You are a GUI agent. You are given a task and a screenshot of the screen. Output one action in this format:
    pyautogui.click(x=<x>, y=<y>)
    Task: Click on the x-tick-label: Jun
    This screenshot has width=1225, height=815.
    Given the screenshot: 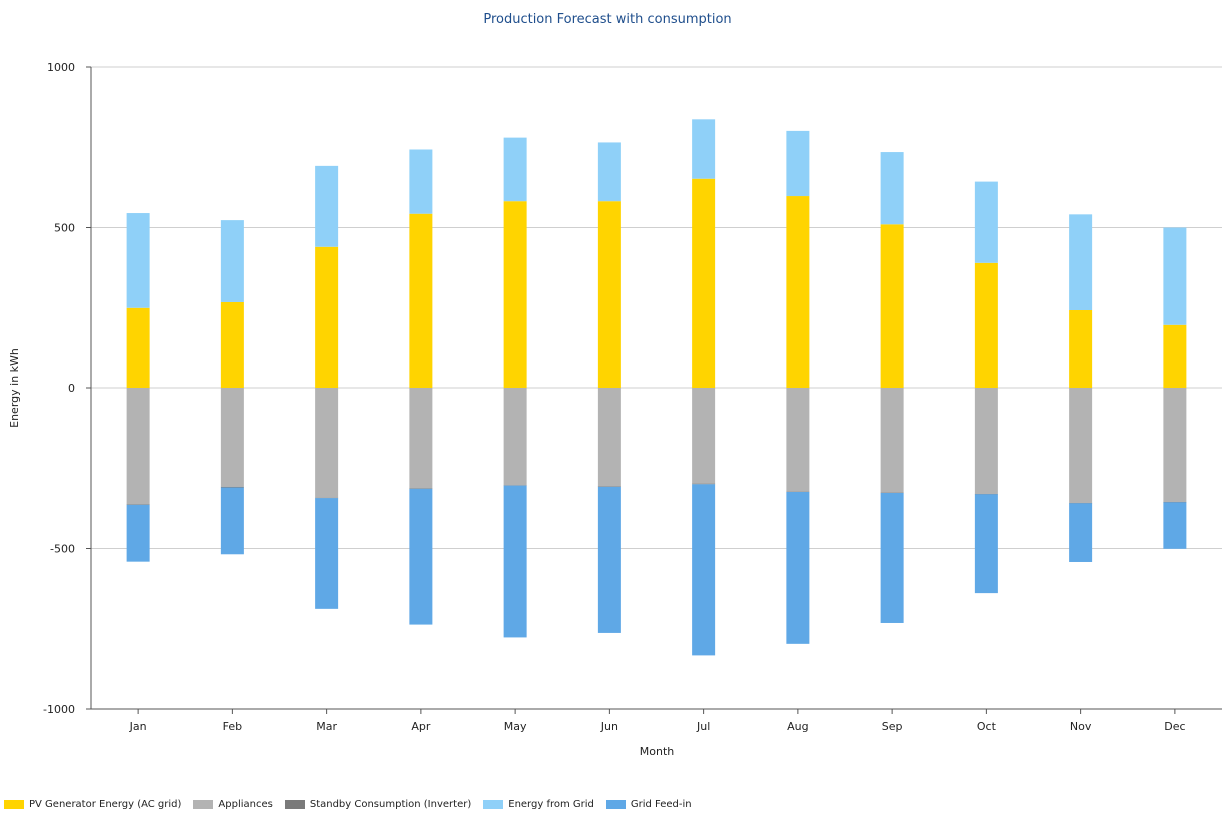 What is the action you would take?
    pyautogui.click(x=609, y=726)
    